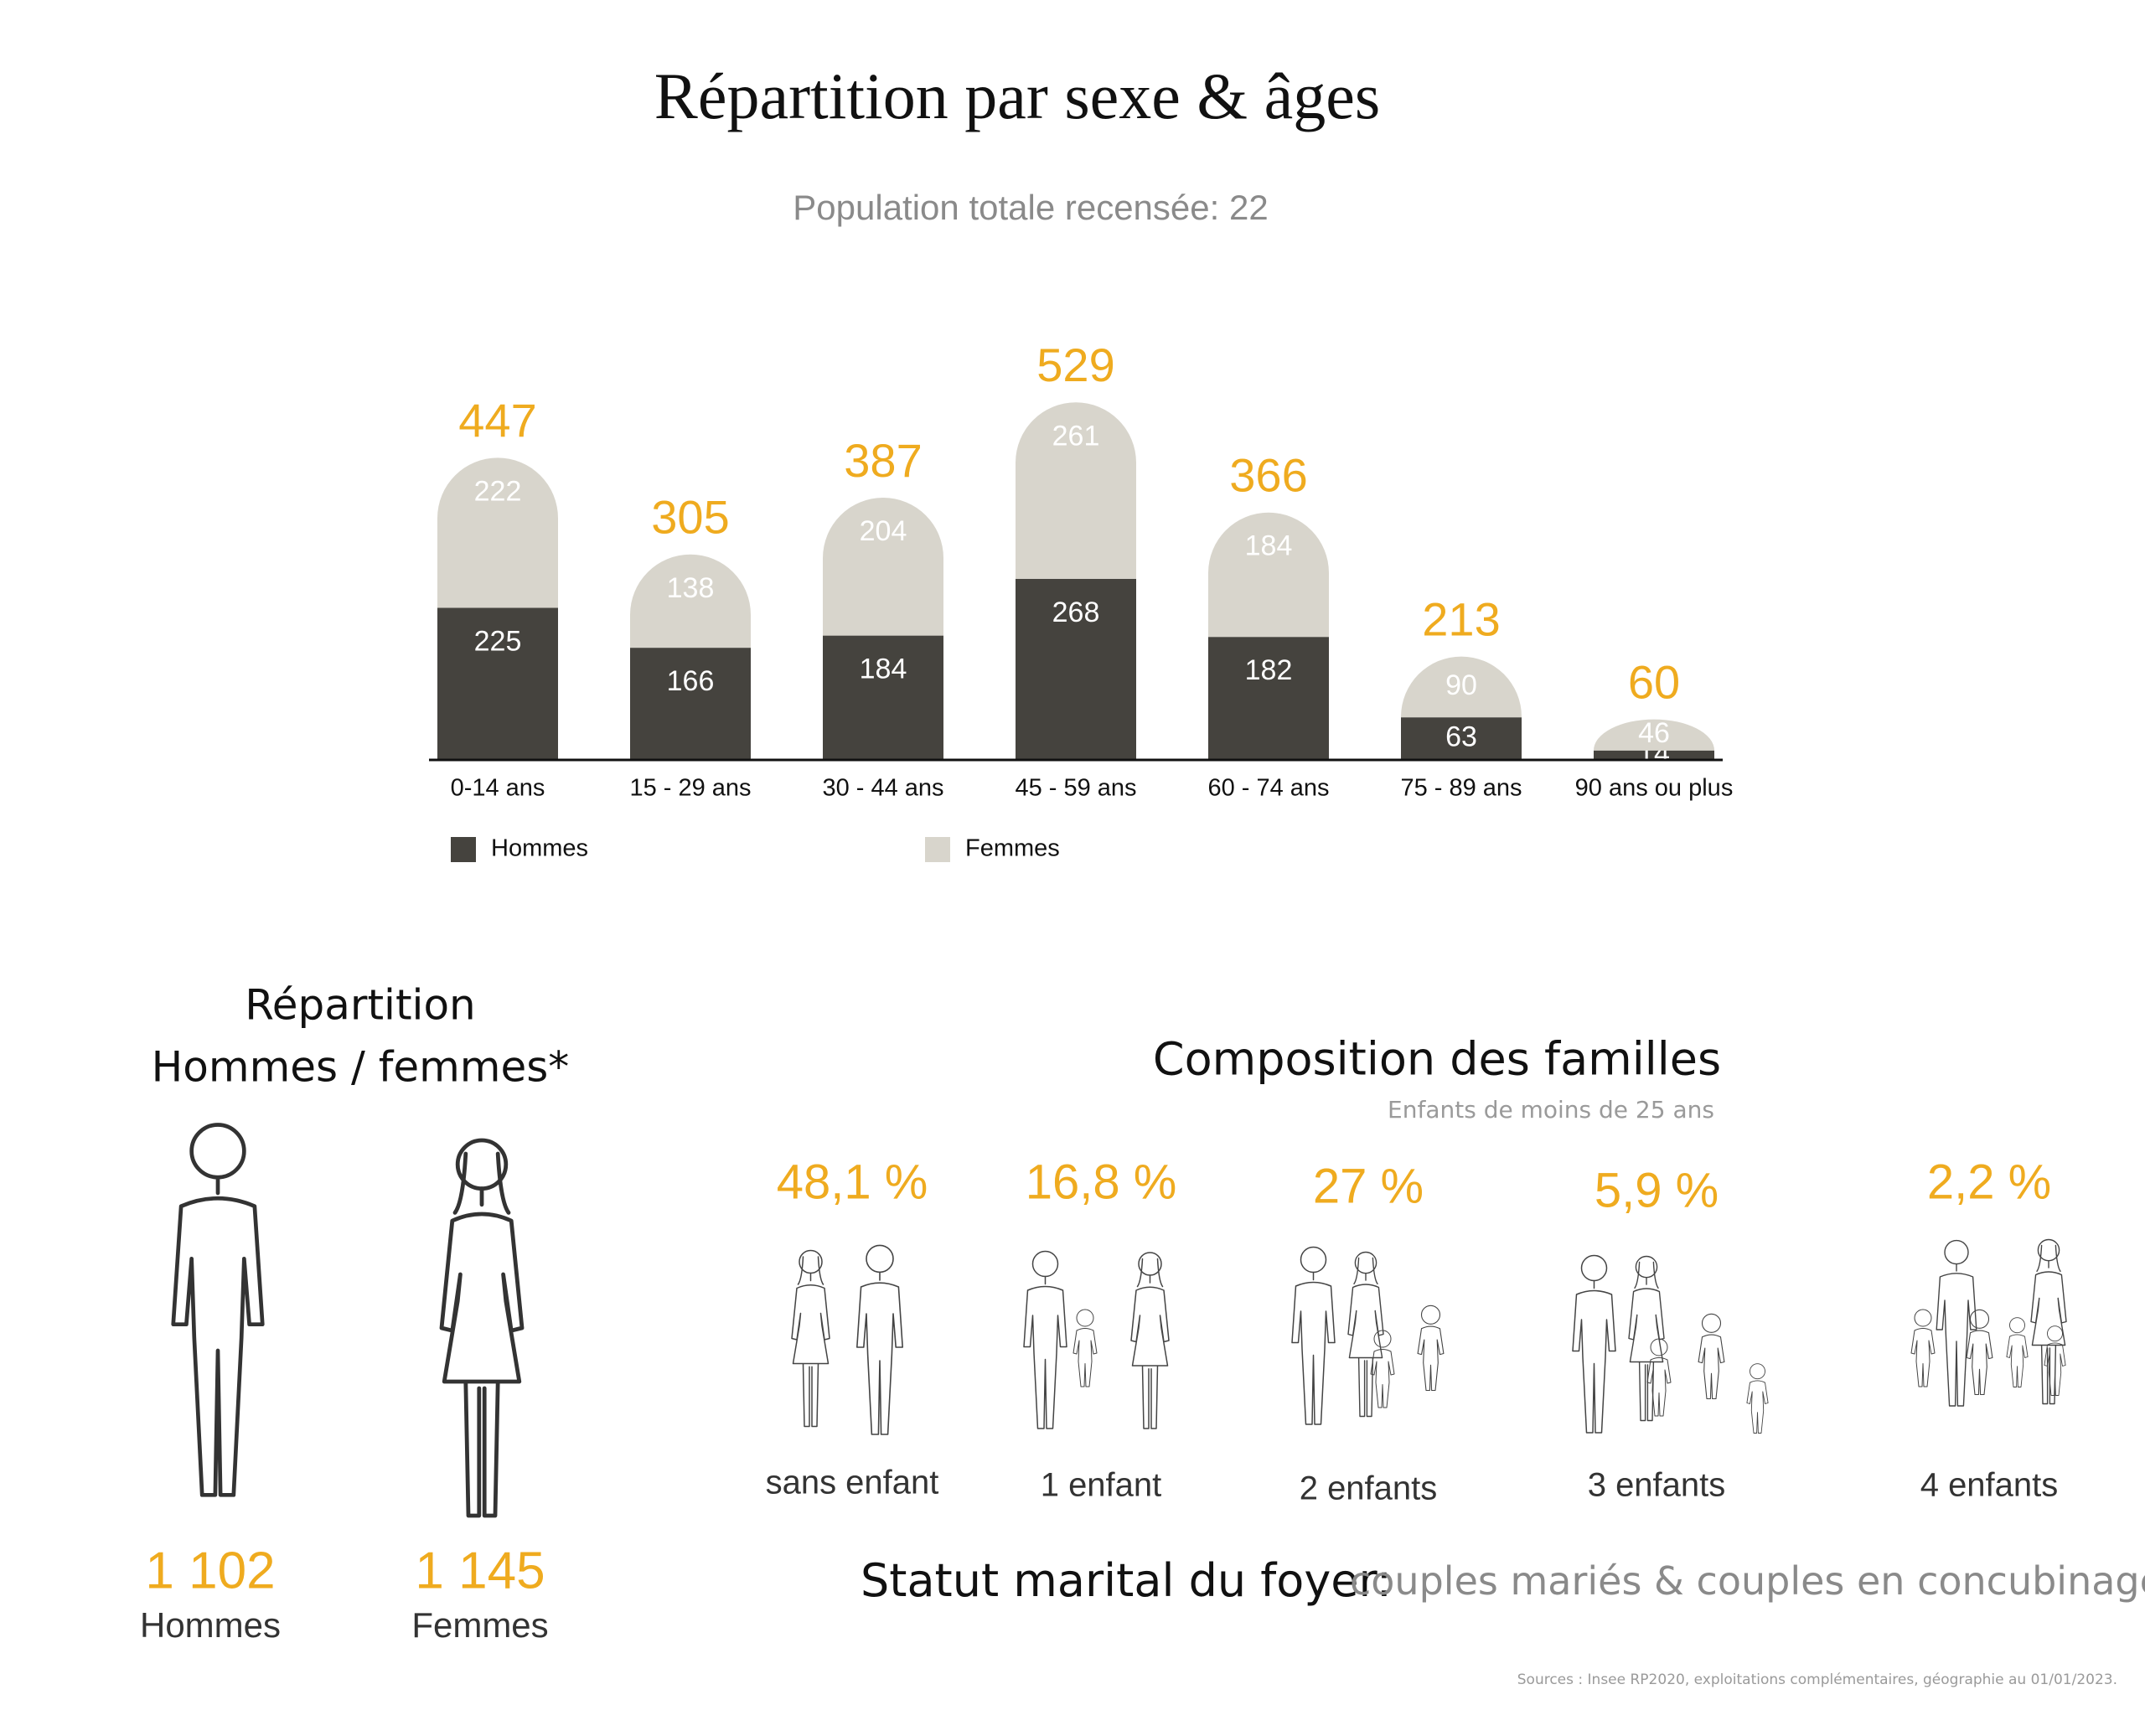  Describe the element at coordinates (497, 421) in the screenshot. I see `total-label: 447` at that location.